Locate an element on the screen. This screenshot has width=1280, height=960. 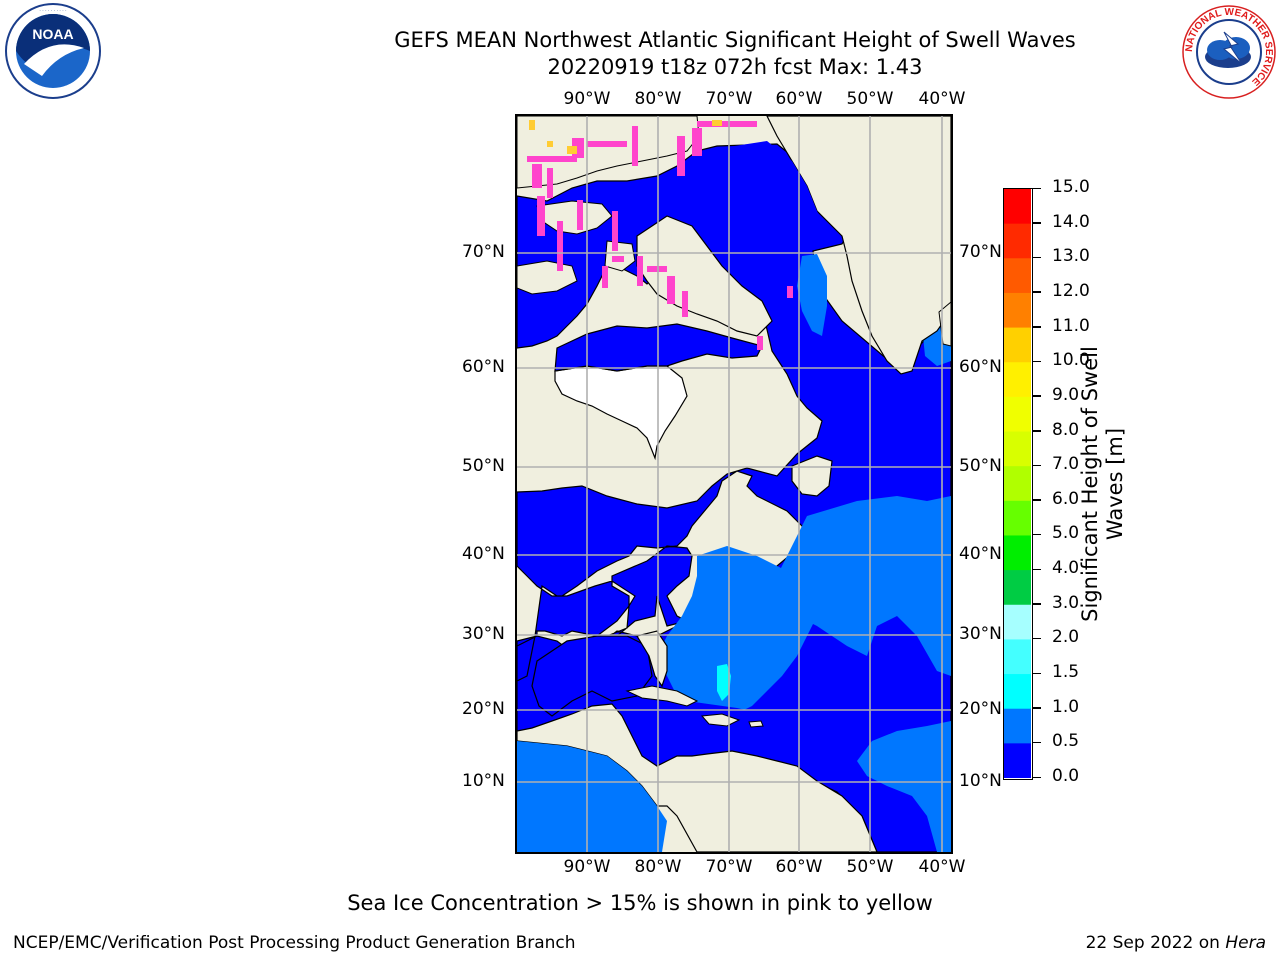
colorbar-tick-label: 15.0 is located at coordinates (1071, 187).